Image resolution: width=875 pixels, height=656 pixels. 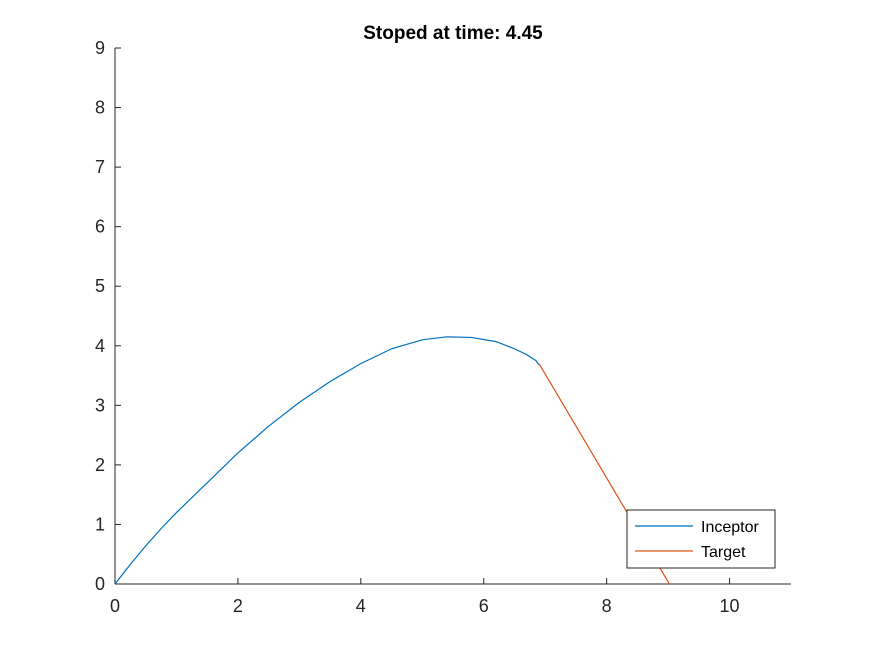 What do you see at coordinates (607, 606) in the screenshot?
I see `x-tick-label: 8` at bounding box center [607, 606].